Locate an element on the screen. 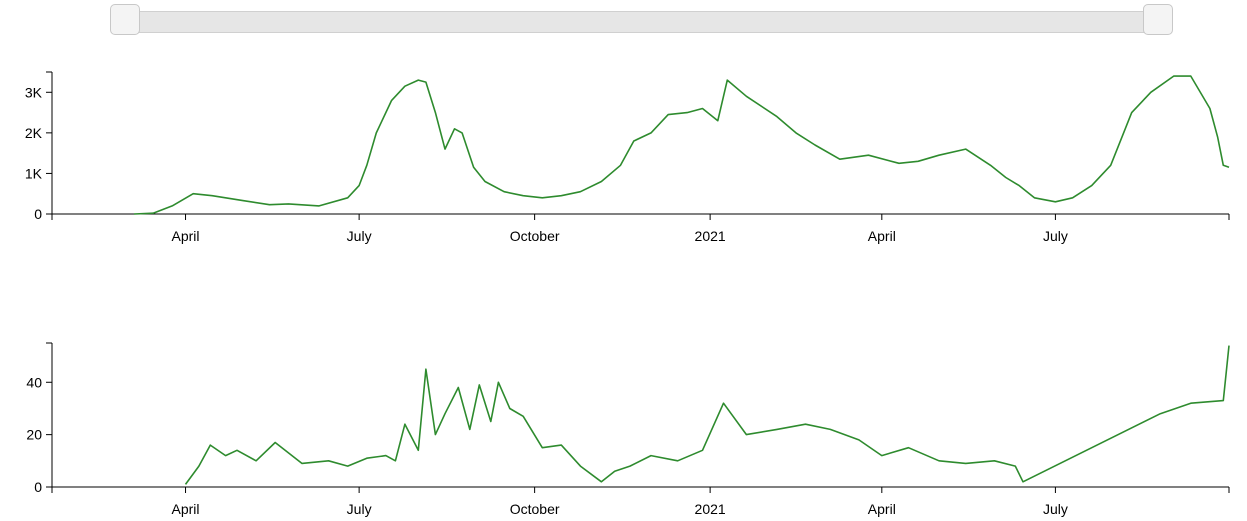 This screenshot has width=1247, height=521. y-tick-label: 40 is located at coordinates (34, 382).